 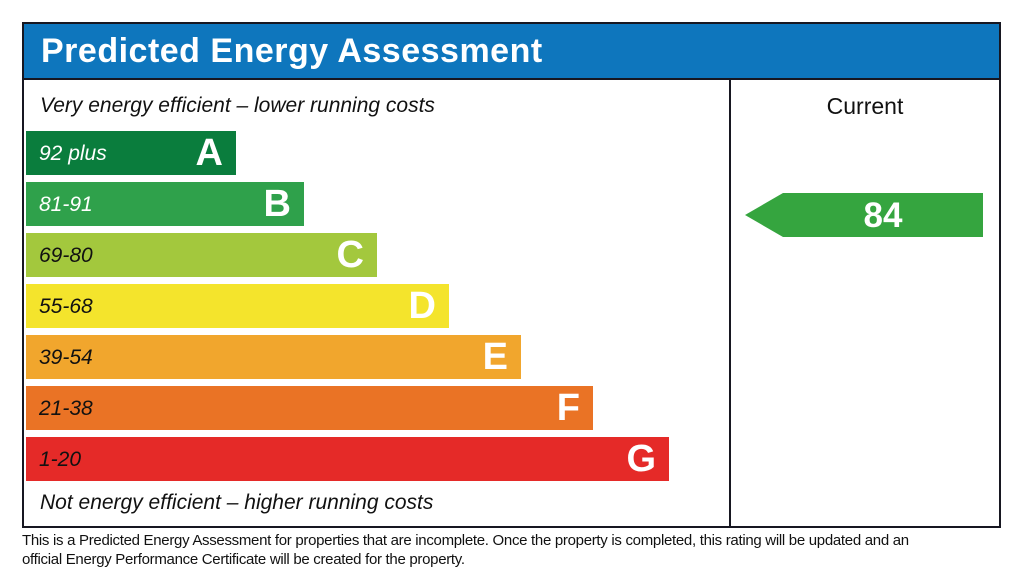 I want to click on band-row-b: 81-91 B, so click(x=165, y=204).